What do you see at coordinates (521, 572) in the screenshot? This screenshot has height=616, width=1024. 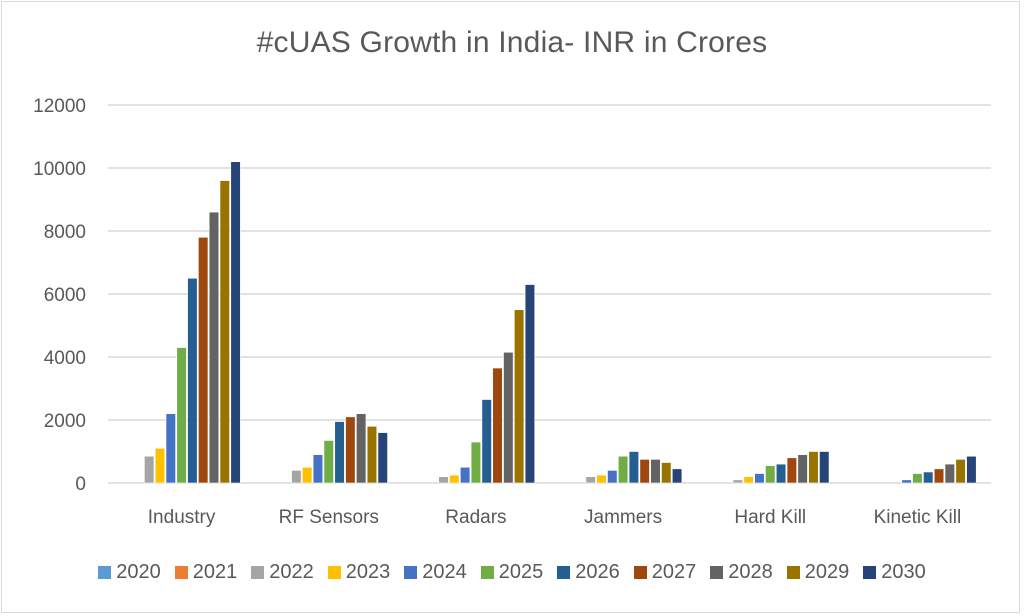 I see `legend-label: 2025` at bounding box center [521, 572].